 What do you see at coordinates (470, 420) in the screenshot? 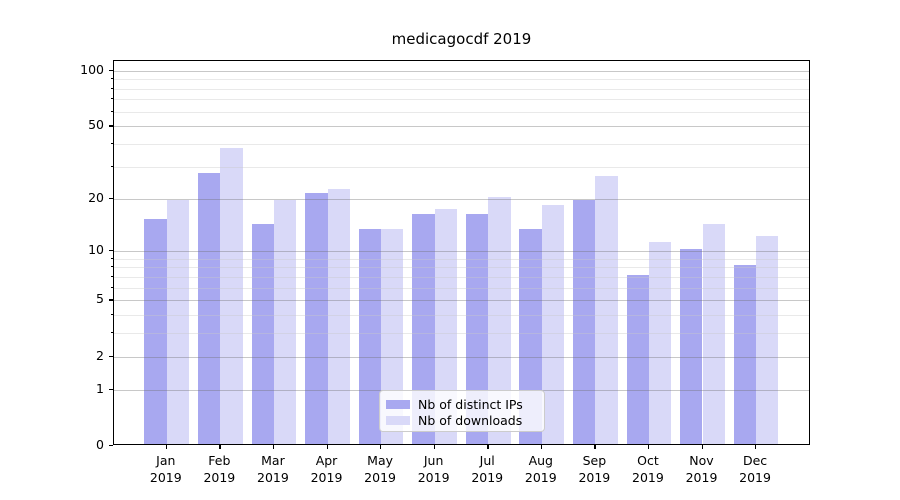
I see `legend-label-downloads: Nb of downloads` at bounding box center [470, 420].